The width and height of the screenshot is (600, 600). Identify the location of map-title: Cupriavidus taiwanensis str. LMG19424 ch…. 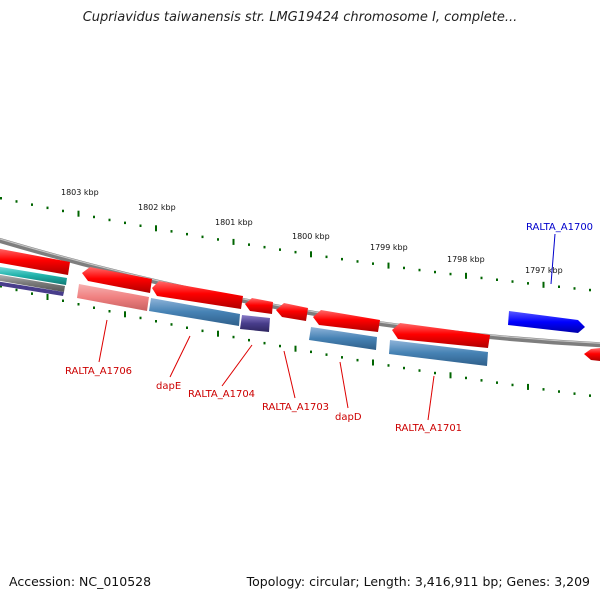
(300, 17).